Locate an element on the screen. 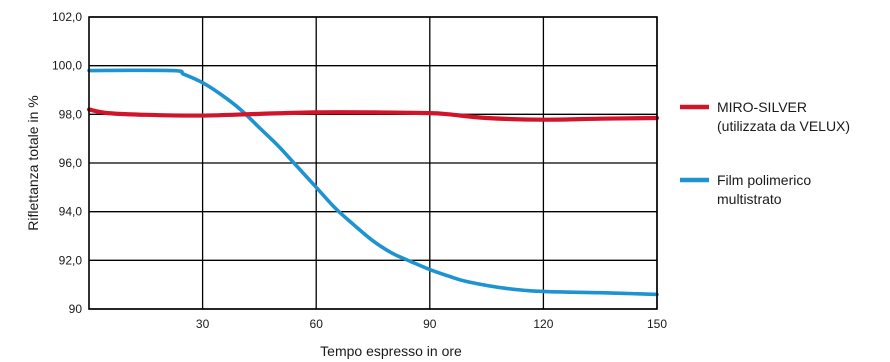  y-tick-label: 100,0 is located at coordinates (67, 66).